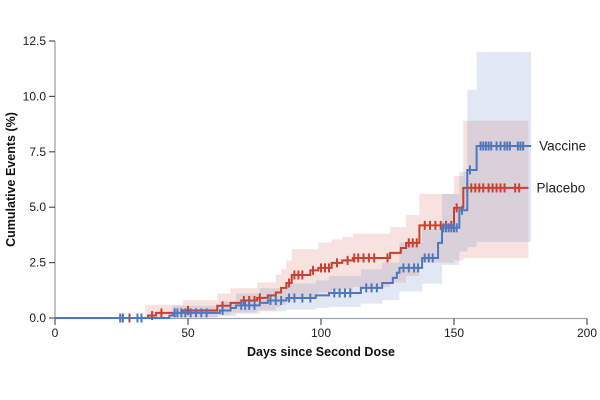 This screenshot has height=400, width=600. Describe the element at coordinates (561, 167) in the screenshot. I see `series-end-labels: Placebo Vaccine` at that location.